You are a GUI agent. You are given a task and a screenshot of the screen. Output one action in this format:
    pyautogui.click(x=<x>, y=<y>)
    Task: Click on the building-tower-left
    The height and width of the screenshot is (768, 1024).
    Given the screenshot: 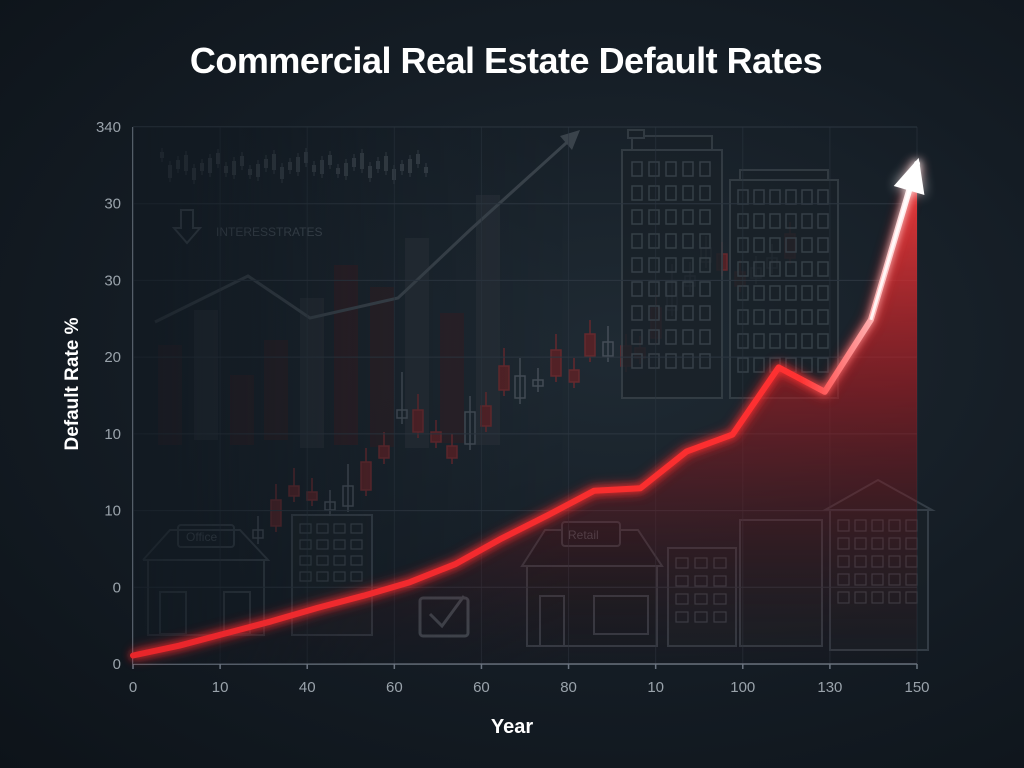 What is the action you would take?
    pyautogui.click(x=672, y=264)
    